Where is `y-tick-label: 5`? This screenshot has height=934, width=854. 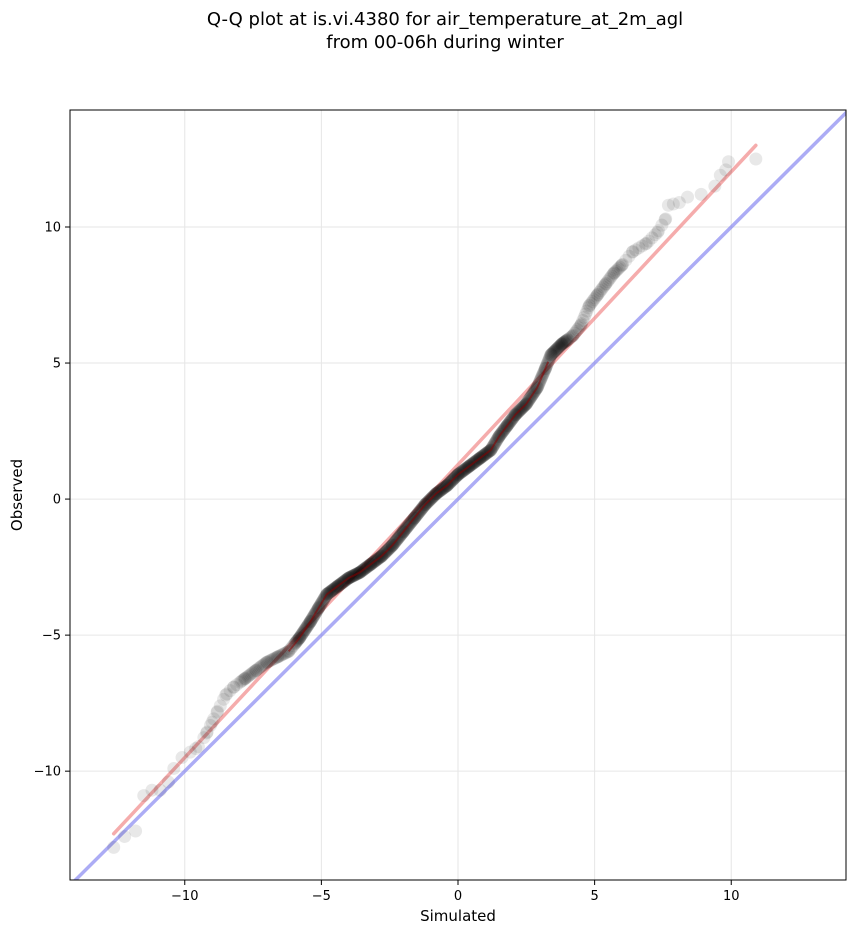 y-tick-label: 5 is located at coordinates (57, 364).